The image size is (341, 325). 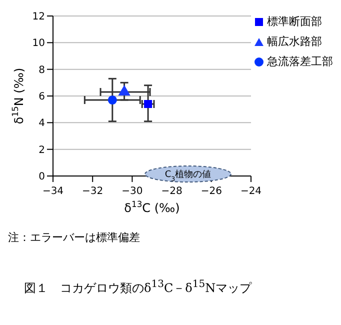 What do you see at coordinates (171, 192) in the screenshot?
I see `x-tick-label: −28` at bounding box center [171, 192].